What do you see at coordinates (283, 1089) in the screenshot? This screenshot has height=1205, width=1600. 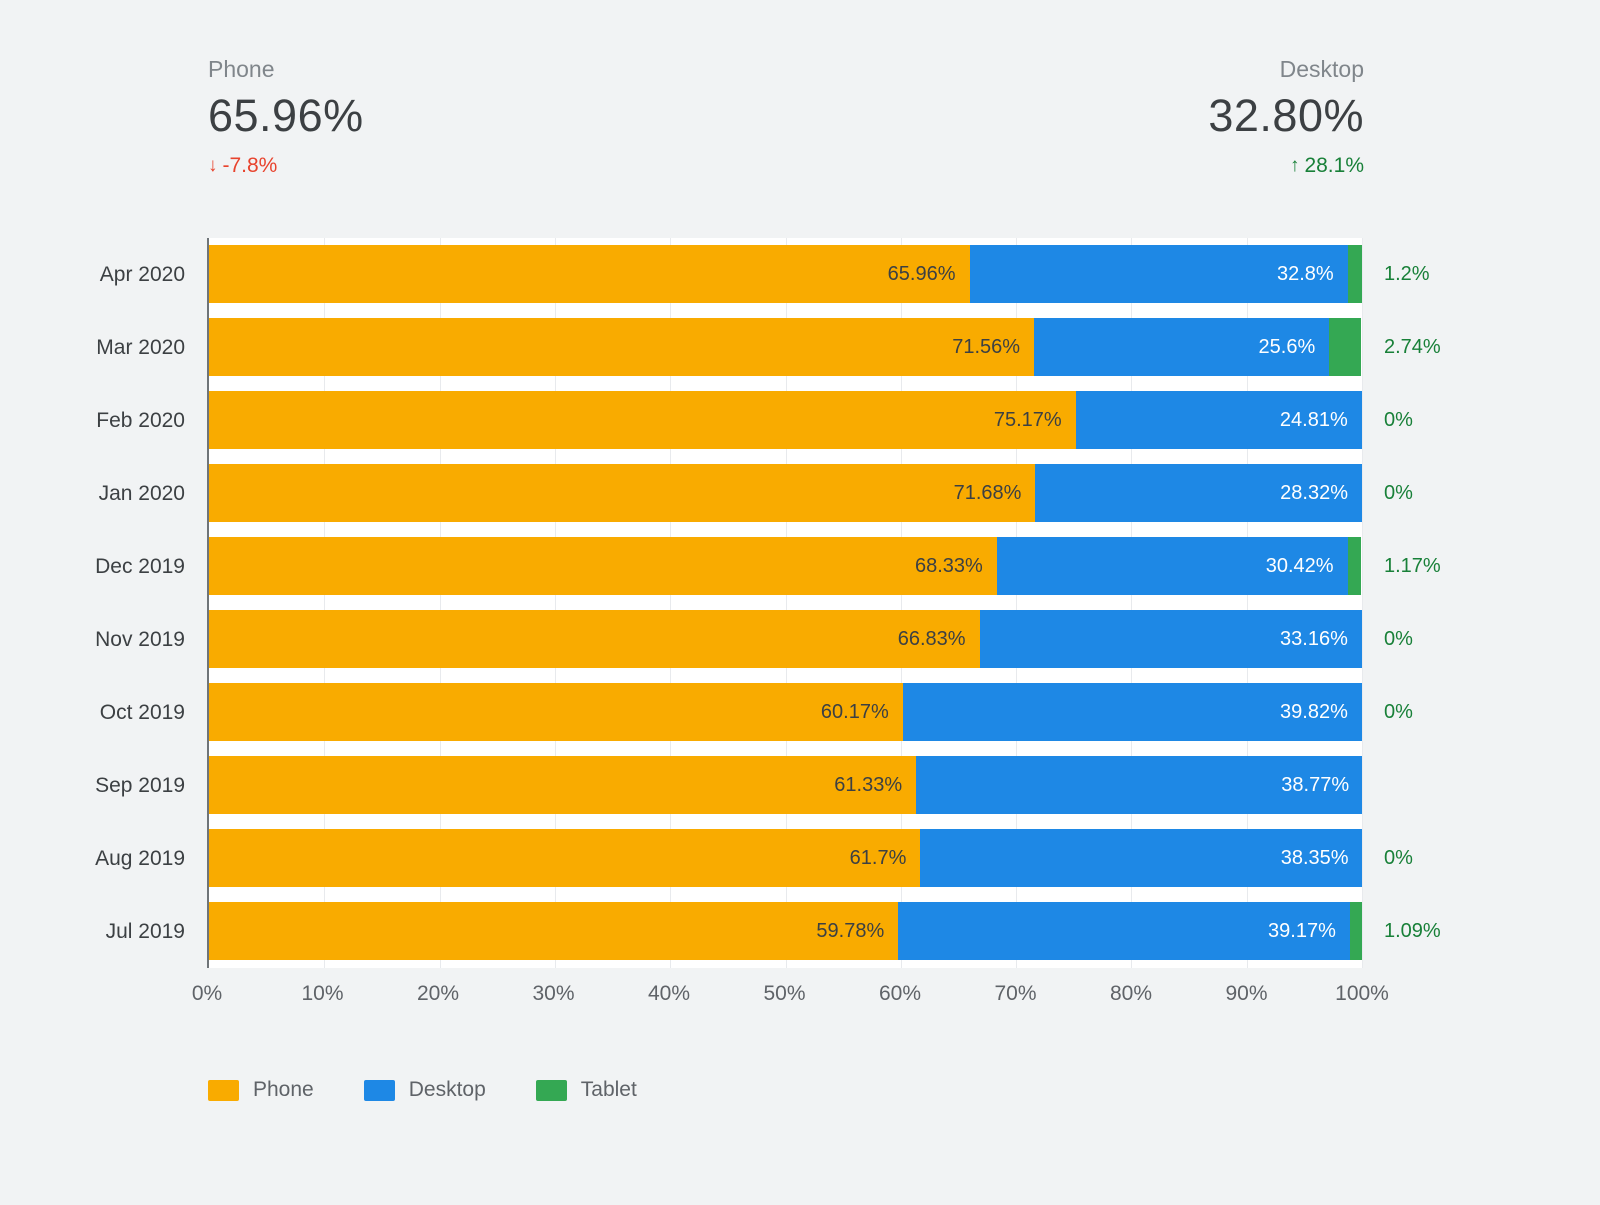 I see `legend-label: Phone` at bounding box center [283, 1089].